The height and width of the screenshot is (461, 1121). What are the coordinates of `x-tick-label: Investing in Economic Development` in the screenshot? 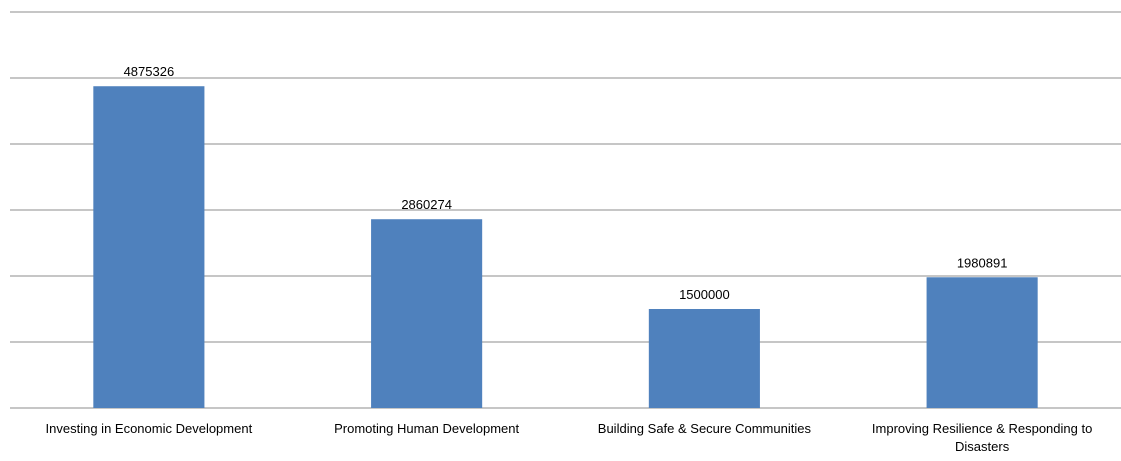 It's located at (149, 428).